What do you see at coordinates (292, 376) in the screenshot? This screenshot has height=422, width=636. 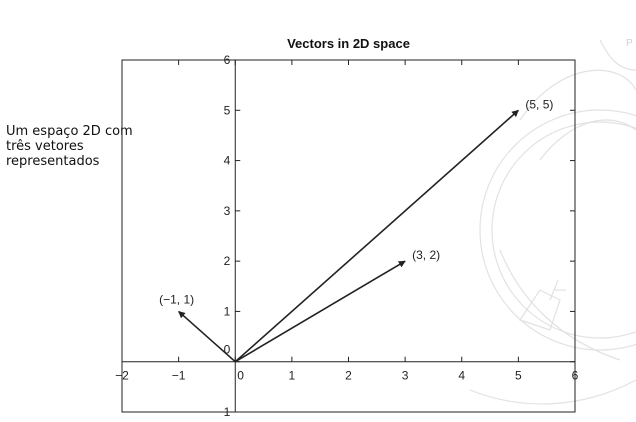 I see `x-tick-label: 1` at bounding box center [292, 376].